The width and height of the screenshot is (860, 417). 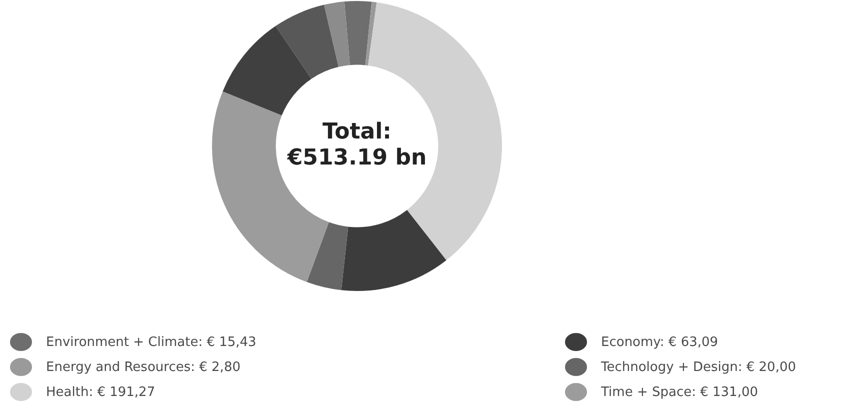 What do you see at coordinates (356, 158) in the screenshot?
I see `text: €513.19 bn` at bounding box center [356, 158].